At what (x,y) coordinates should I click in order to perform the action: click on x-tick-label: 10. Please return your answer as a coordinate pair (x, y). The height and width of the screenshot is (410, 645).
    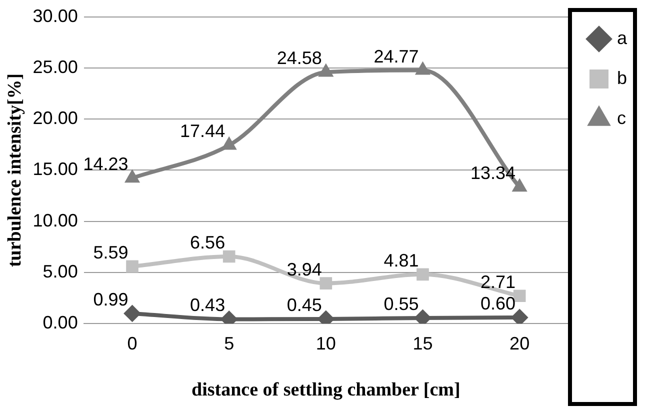
    Looking at the image, I should click on (326, 343).